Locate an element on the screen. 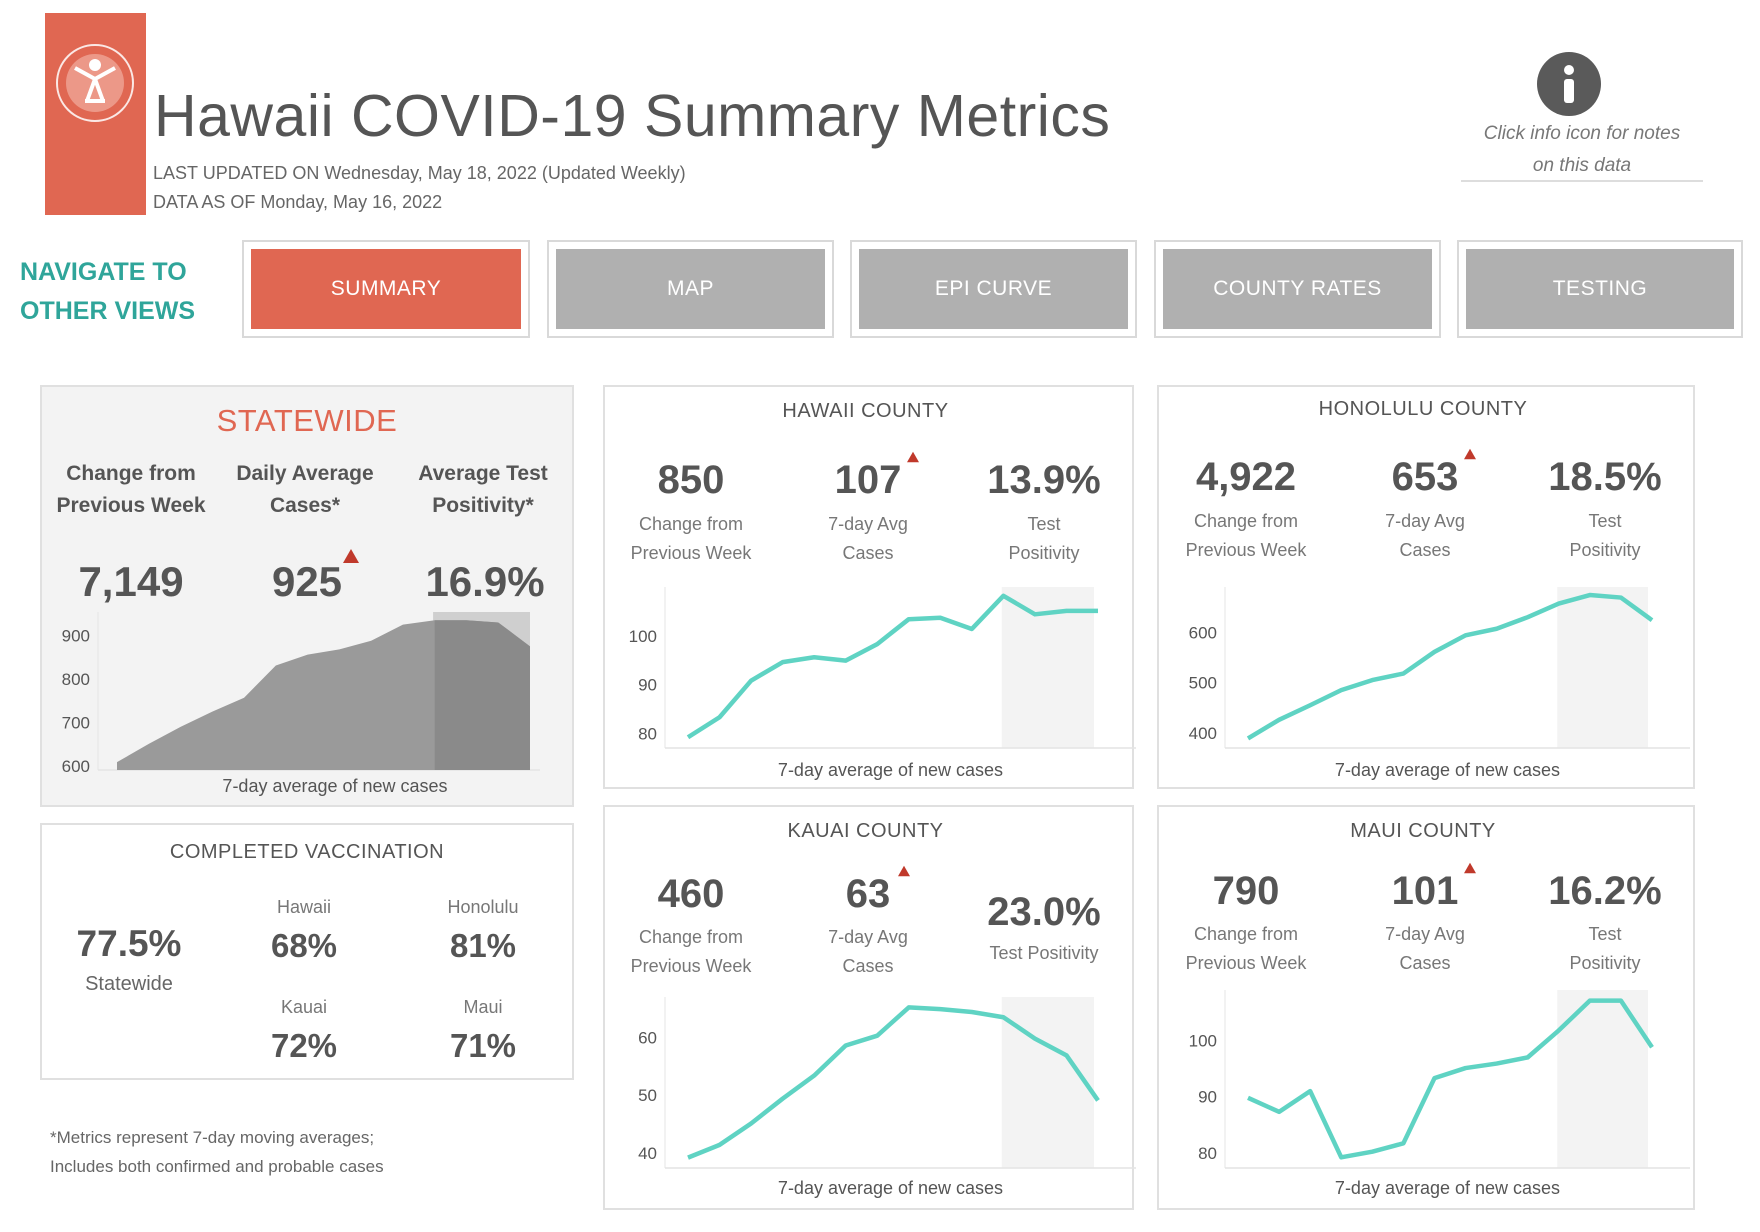 Image resolution: width=1760 pixels, height=1232 pixels. maui-positivity-label: Test Positivity is located at coordinates (1604, 949).